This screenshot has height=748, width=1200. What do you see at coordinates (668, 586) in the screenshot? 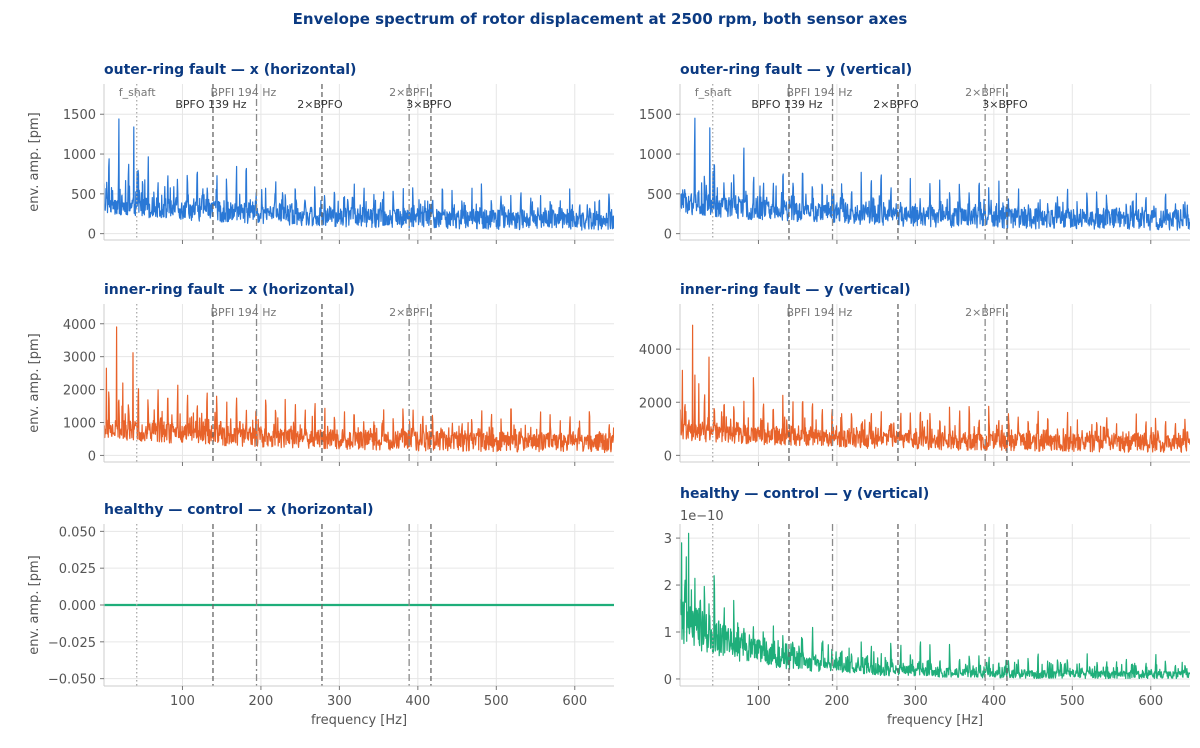
I see `y-tick-label: 2` at bounding box center [668, 586].